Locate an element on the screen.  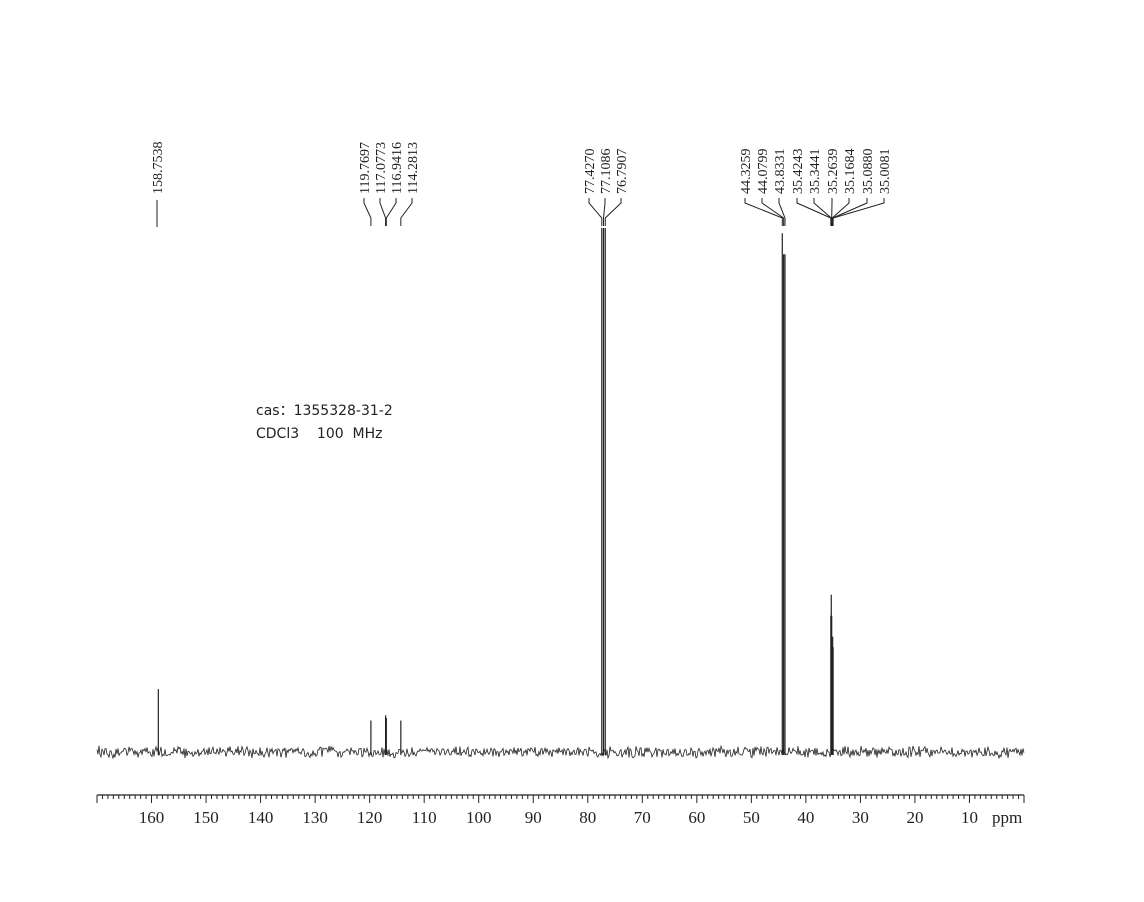
peak-label: 43.8331 is located at coordinates (780, 172).